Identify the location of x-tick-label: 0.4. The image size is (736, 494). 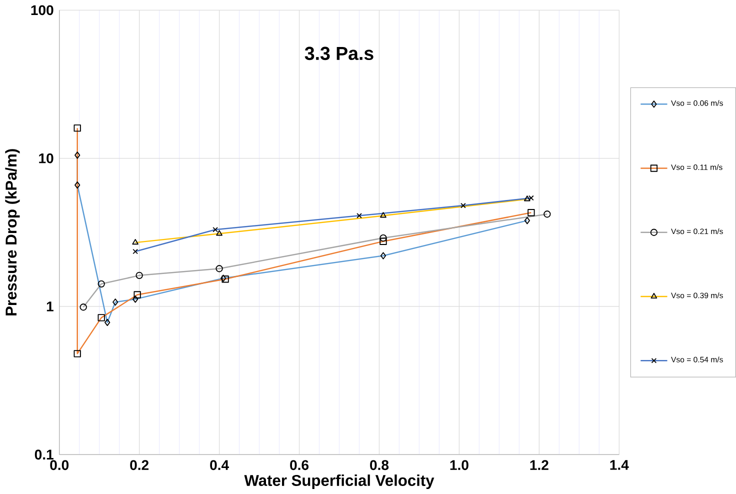
(219, 465).